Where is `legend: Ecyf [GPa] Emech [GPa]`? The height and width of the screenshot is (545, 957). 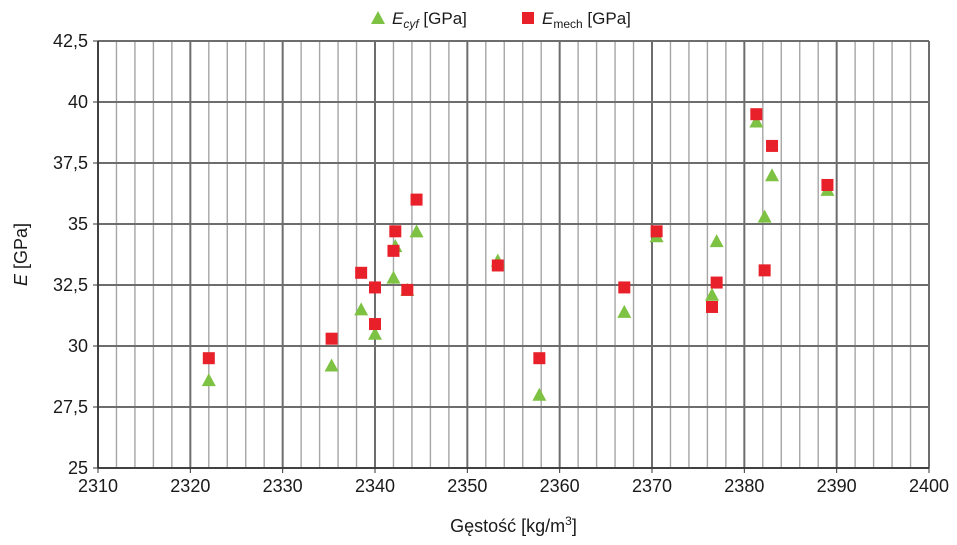
legend: Ecyf [GPa] Emech [GPa] is located at coordinates (501, 20).